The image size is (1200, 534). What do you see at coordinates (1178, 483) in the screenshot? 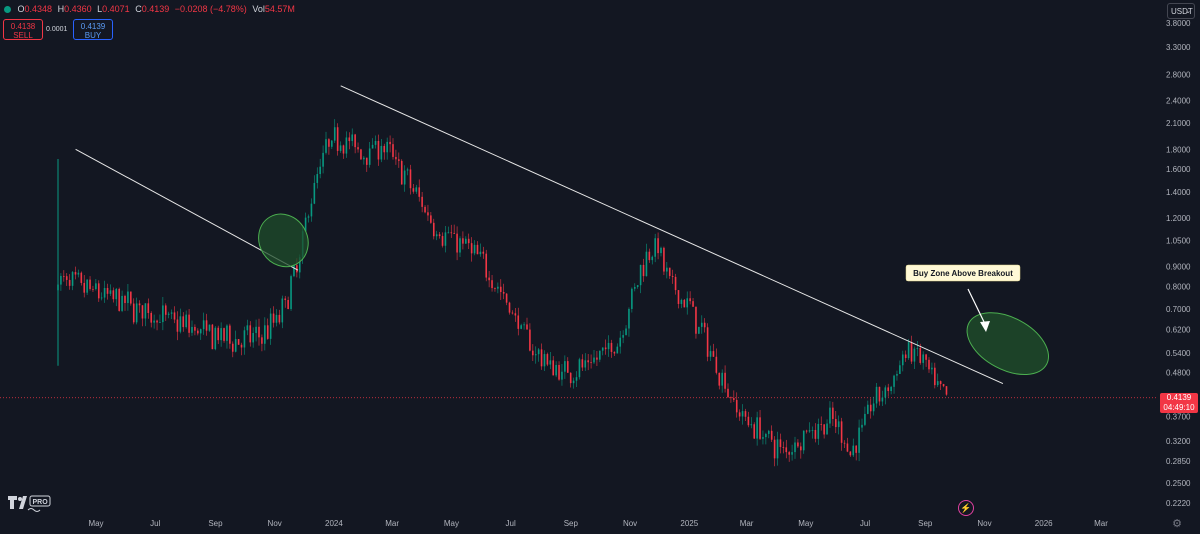
I see `y-axis-label-19: 0.2500` at bounding box center [1178, 483].